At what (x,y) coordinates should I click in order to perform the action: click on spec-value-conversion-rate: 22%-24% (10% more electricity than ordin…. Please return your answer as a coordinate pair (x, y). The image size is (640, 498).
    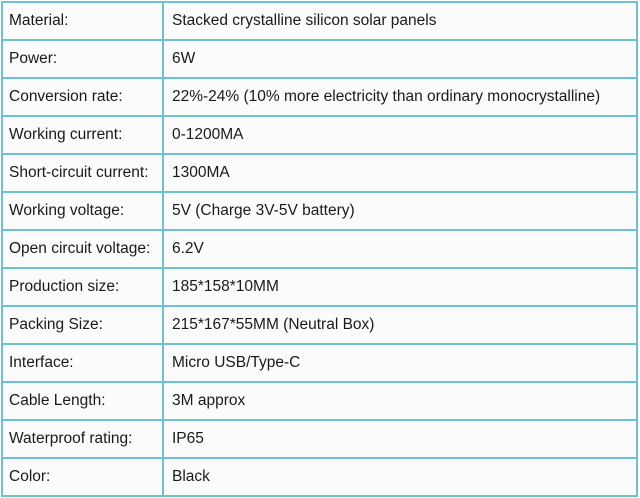
    Looking at the image, I should click on (400, 97).